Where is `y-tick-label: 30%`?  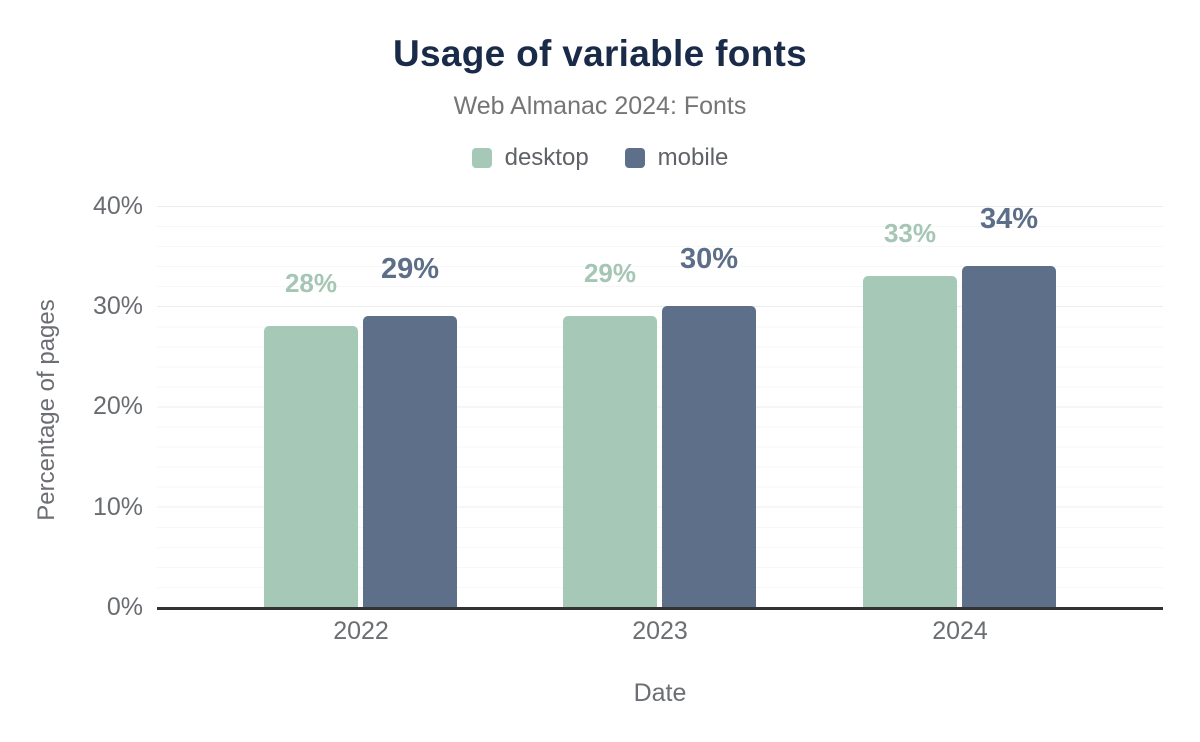 y-tick-label: 30% is located at coordinates (117, 306).